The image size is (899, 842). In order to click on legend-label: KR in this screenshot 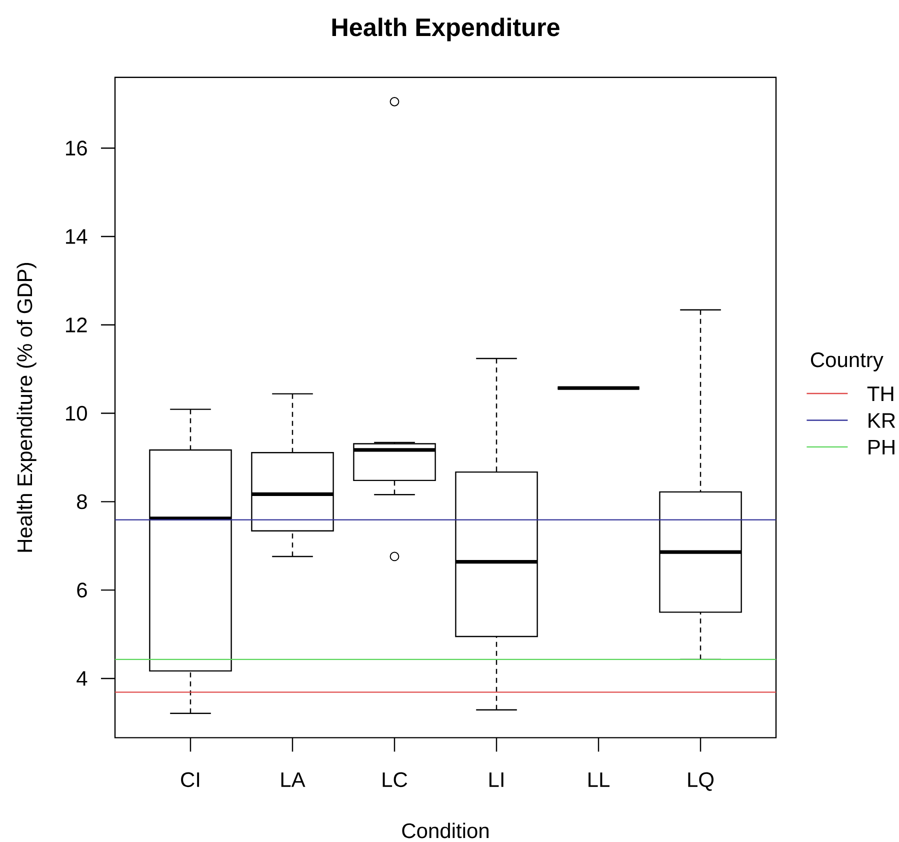, I will do `click(882, 420)`.